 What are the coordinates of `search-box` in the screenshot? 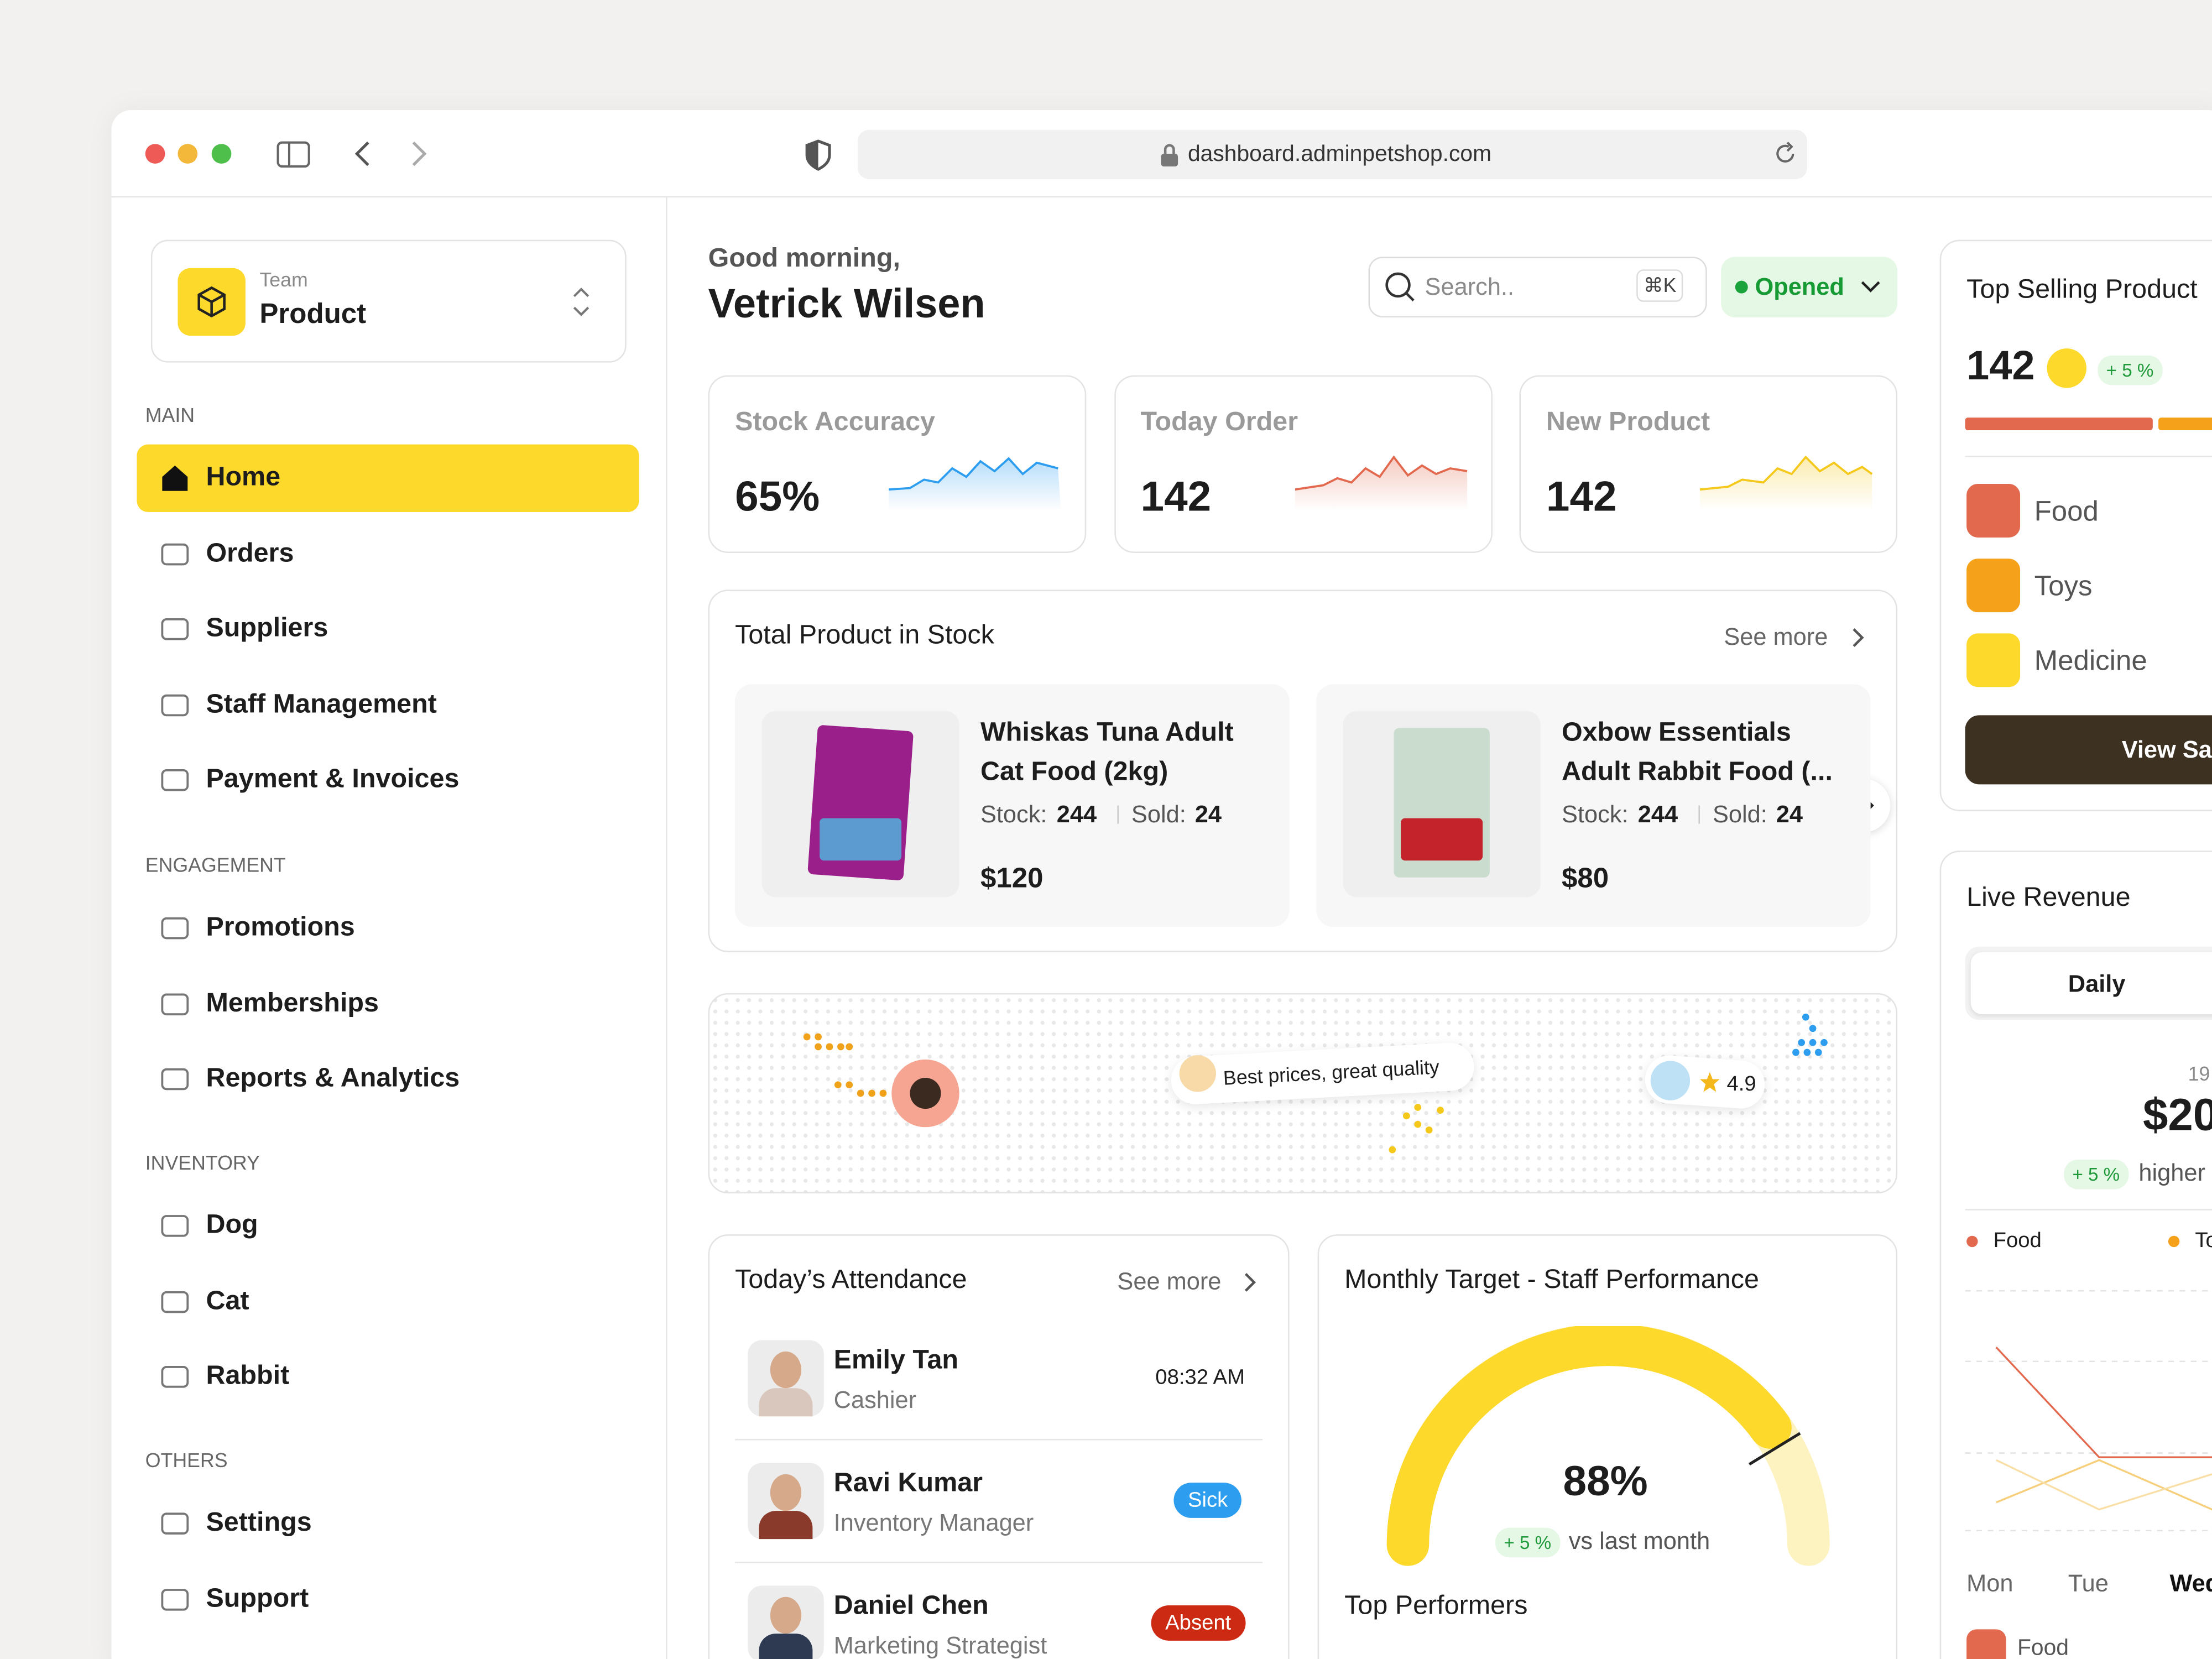 It's located at (1537, 287).